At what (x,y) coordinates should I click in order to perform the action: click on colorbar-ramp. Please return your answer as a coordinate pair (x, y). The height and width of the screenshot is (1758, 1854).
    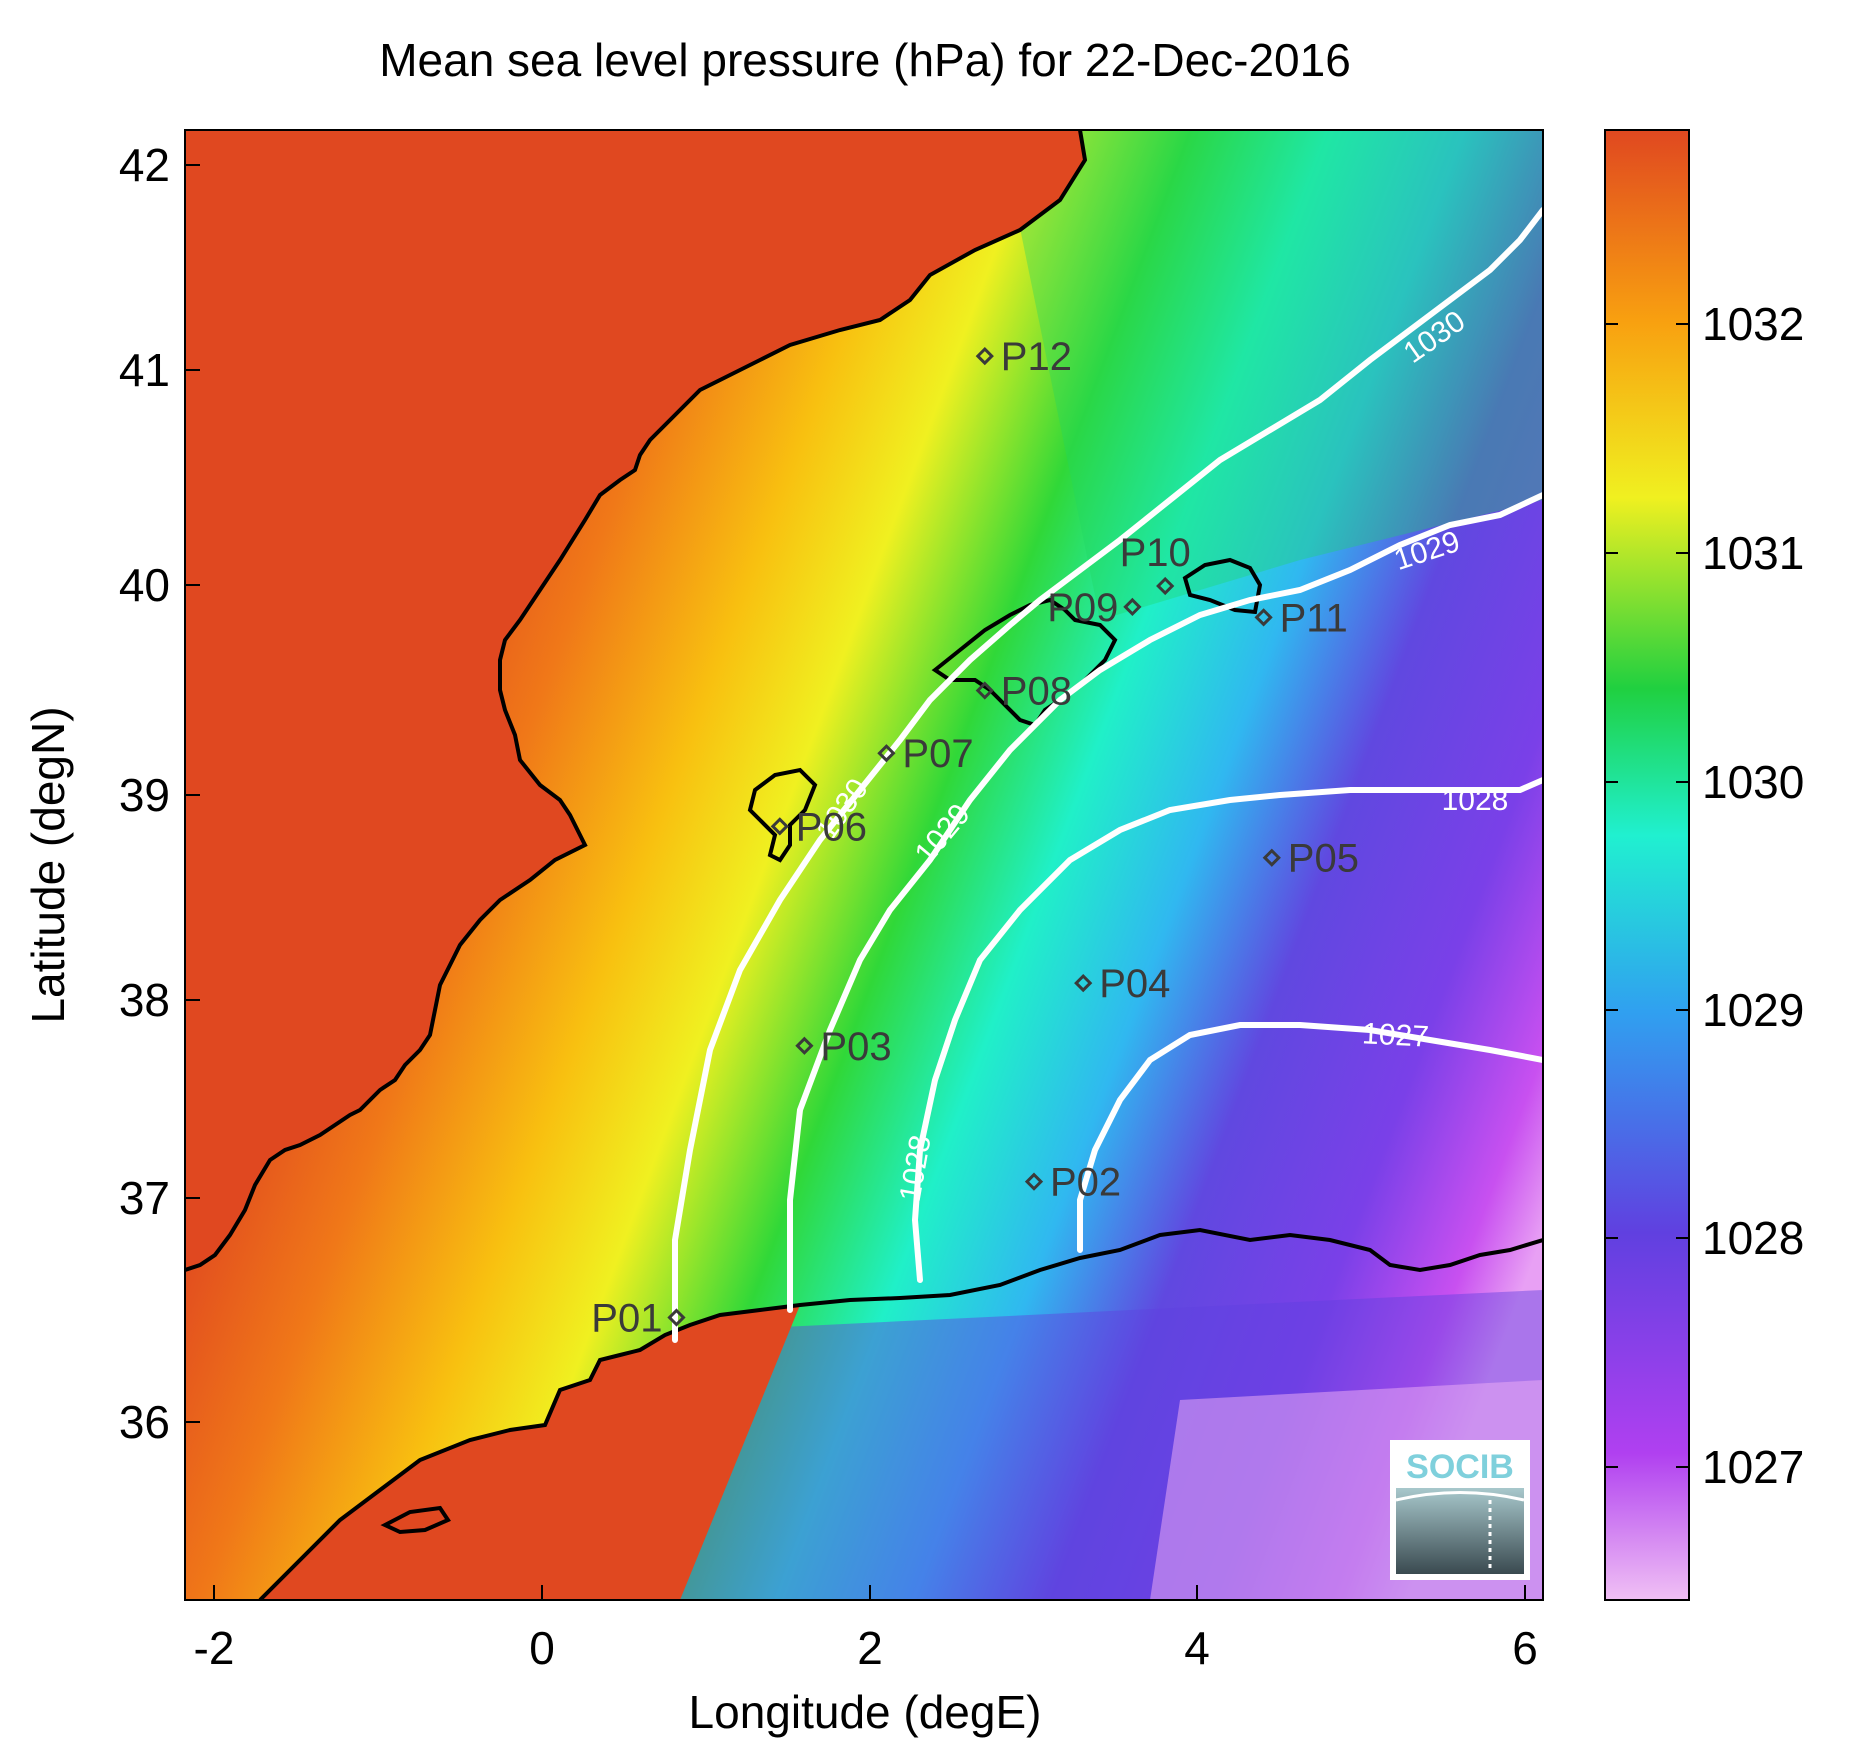
    Looking at the image, I should click on (1647, 865).